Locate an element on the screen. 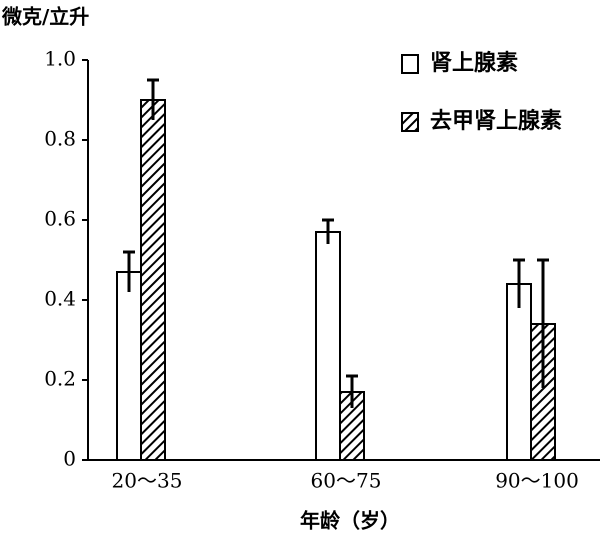 This screenshot has height=535, width=614. legend-label: 去甲肾上腺素 is located at coordinates (496, 121).